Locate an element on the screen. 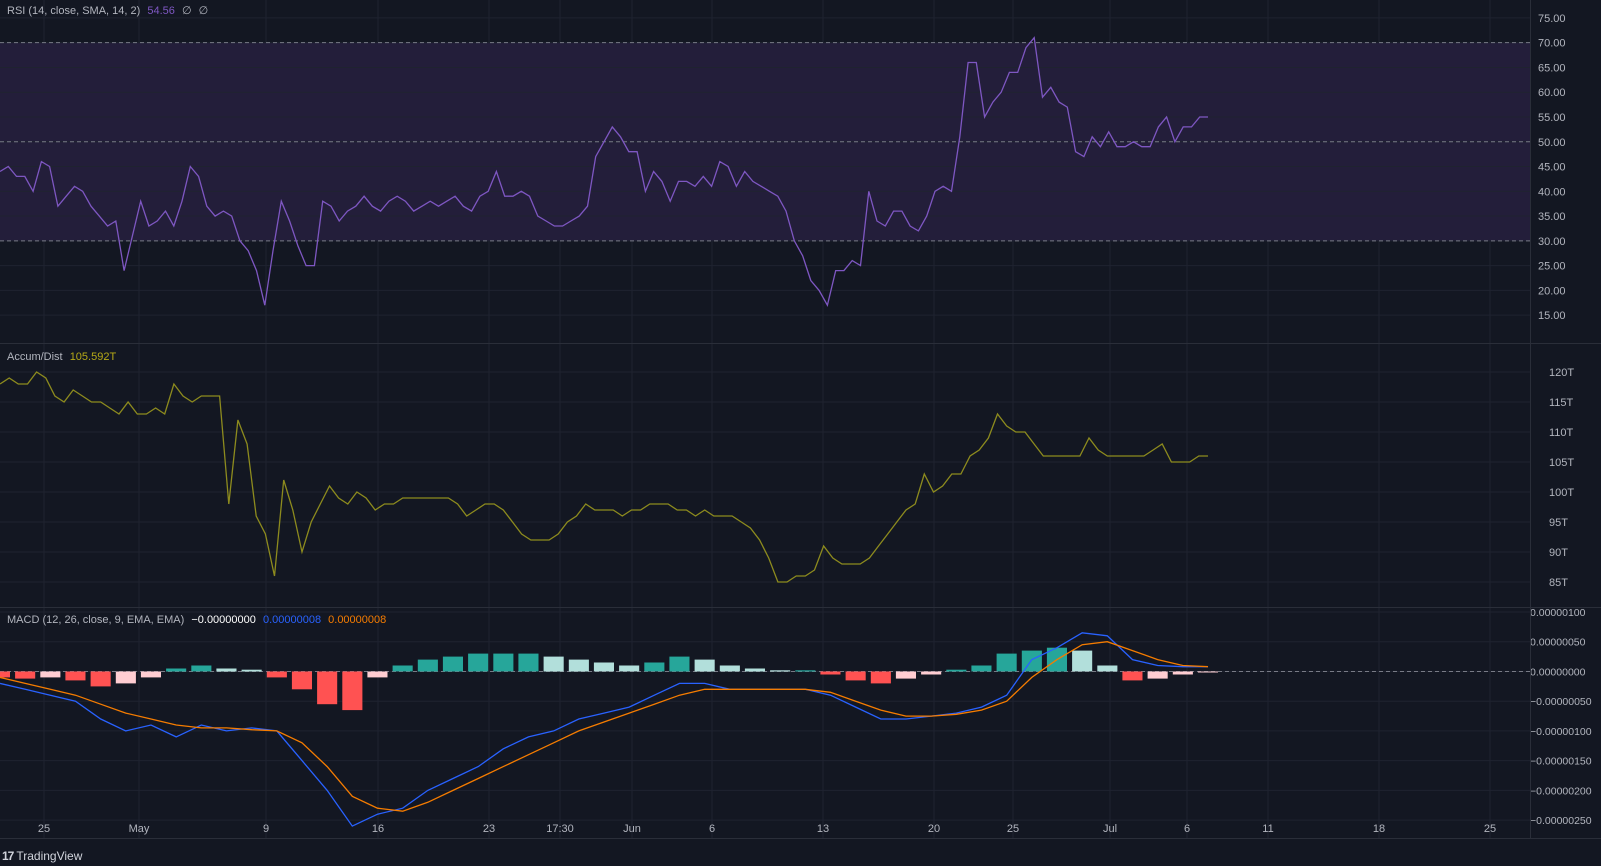  x-axis-label: 9 is located at coordinates (266, 829).